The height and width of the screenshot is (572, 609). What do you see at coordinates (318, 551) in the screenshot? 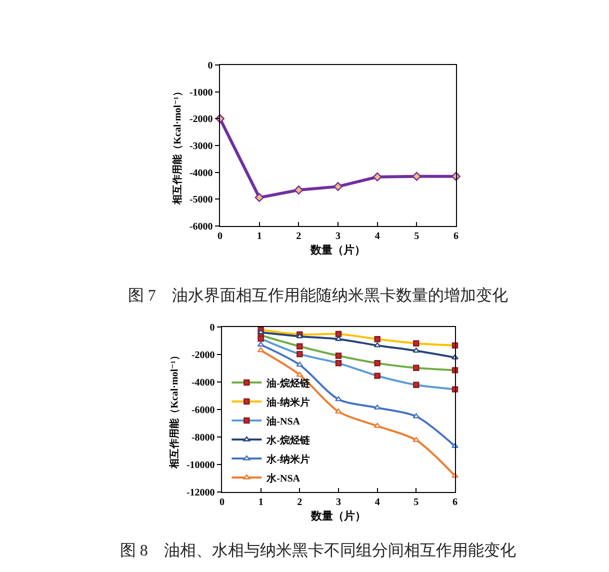
I see `text: 图 8 油相、水相与纳米黑卡不同组分间相互作用能变化` at bounding box center [318, 551].